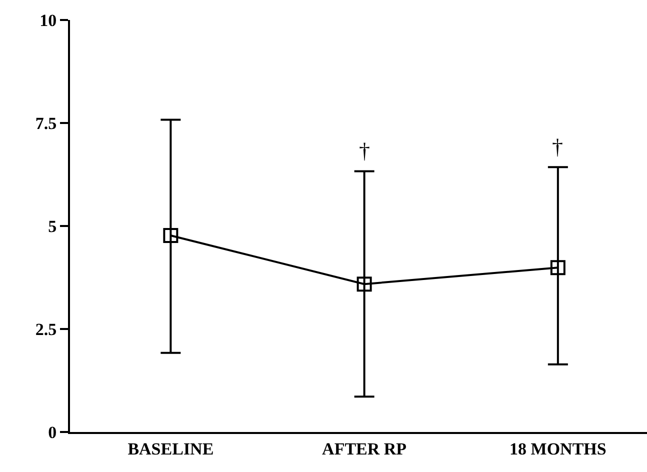  Describe the element at coordinates (364, 448) in the screenshot. I see `x-tick-label: AFTER RP` at that location.